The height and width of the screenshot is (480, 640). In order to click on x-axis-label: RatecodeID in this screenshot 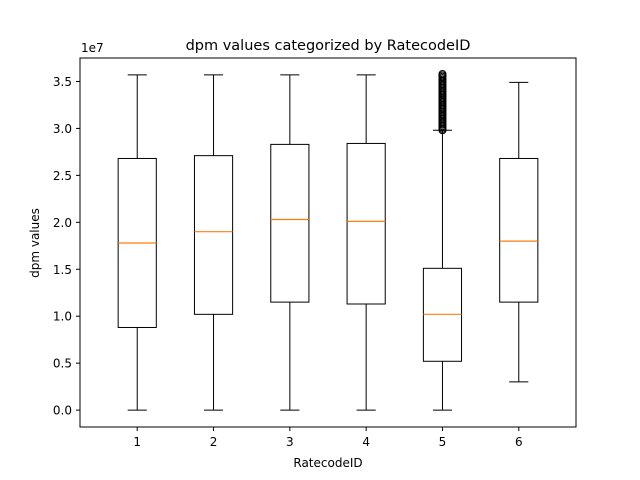, I will do `click(327, 463)`.